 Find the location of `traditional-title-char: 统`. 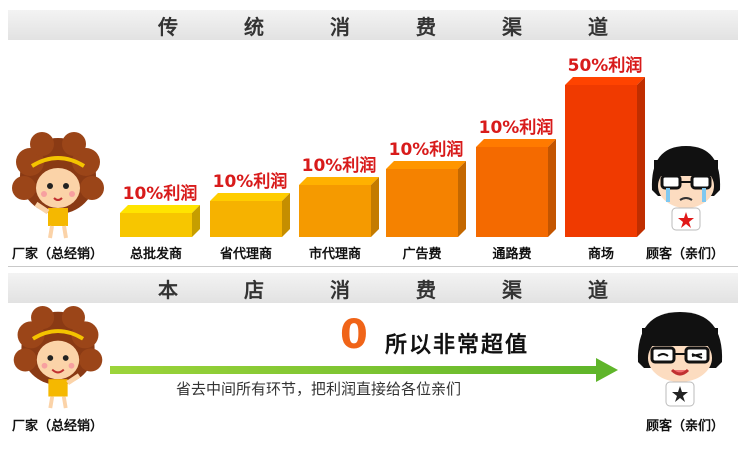

traditional-title-char: 统 is located at coordinates (254, 26).